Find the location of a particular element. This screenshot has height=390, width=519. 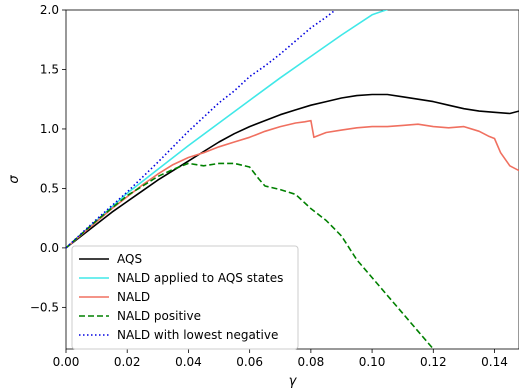

legend-label-5: NALD with lowest negative is located at coordinates (197, 335).